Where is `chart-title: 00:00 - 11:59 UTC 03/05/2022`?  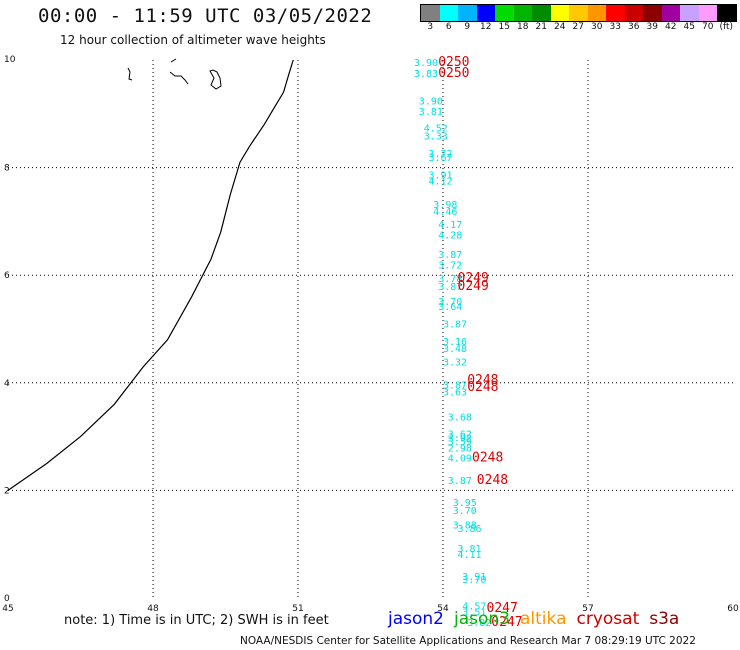 chart-title: 00:00 - 11:59 UTC 03/05/2022 is located at coordinates (205, 16).